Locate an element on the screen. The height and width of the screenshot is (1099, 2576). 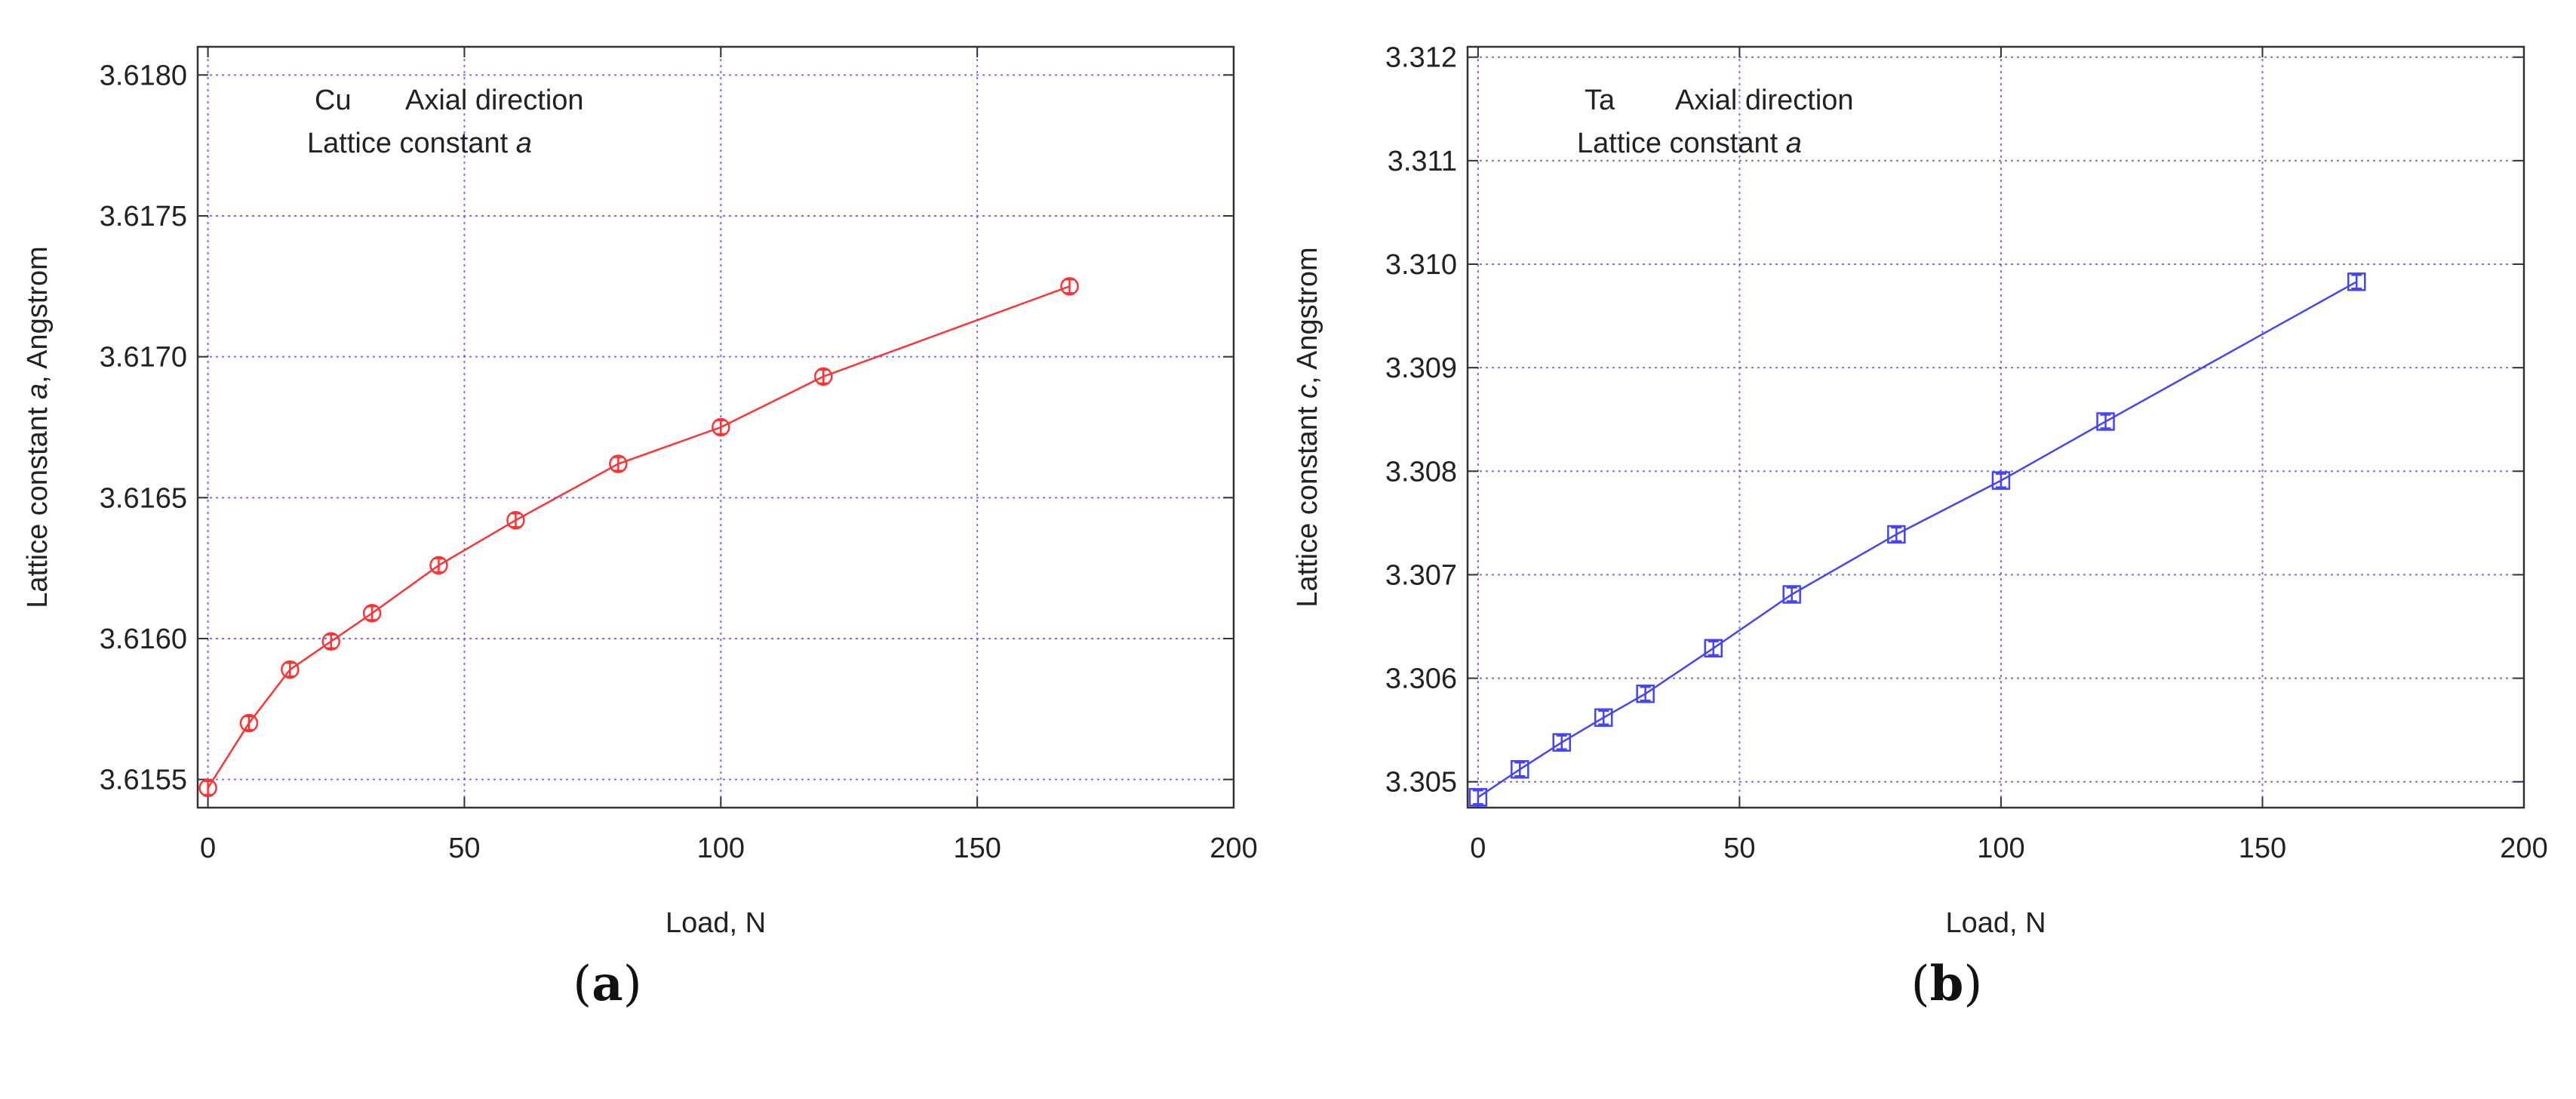
y-tick-label: 3.6165 is located at coordinates (143, 498).